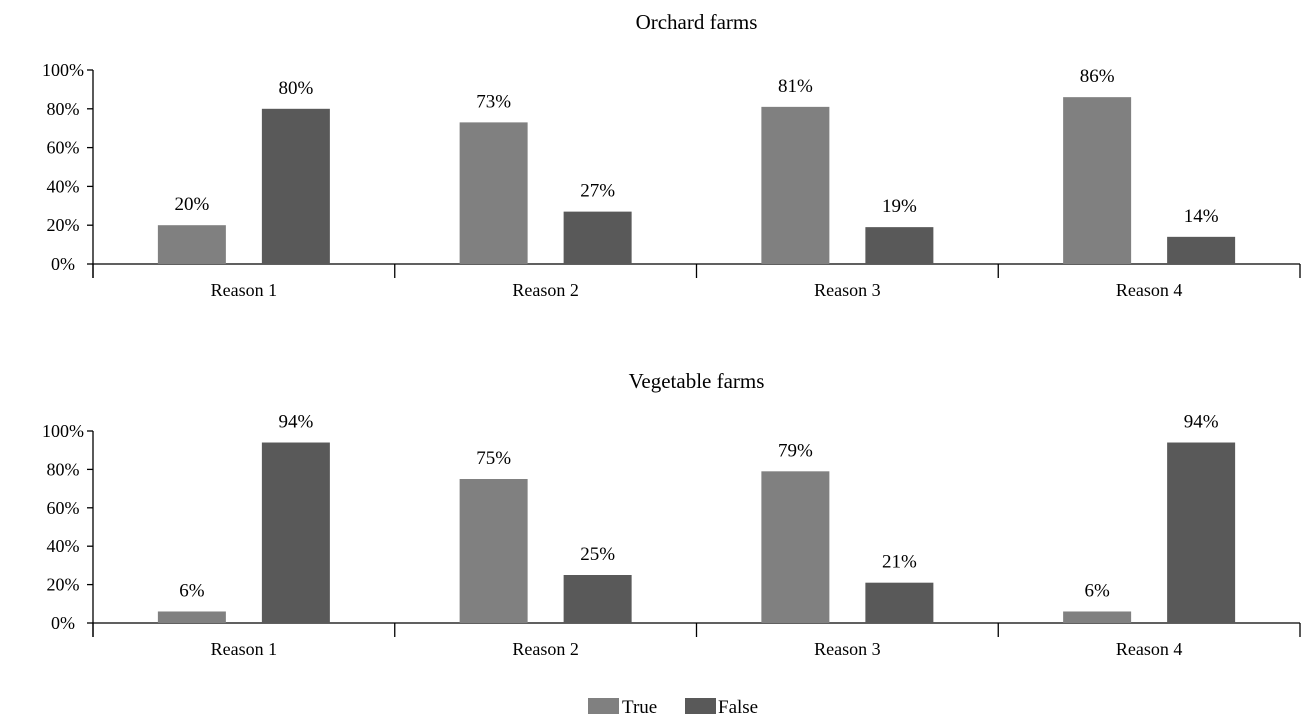 This screenshot has width=1303, height=718. What do you see at coordinates (191, 204) in the screenshot?
I see `data-label: 20%` at bounding box center [191, 204].